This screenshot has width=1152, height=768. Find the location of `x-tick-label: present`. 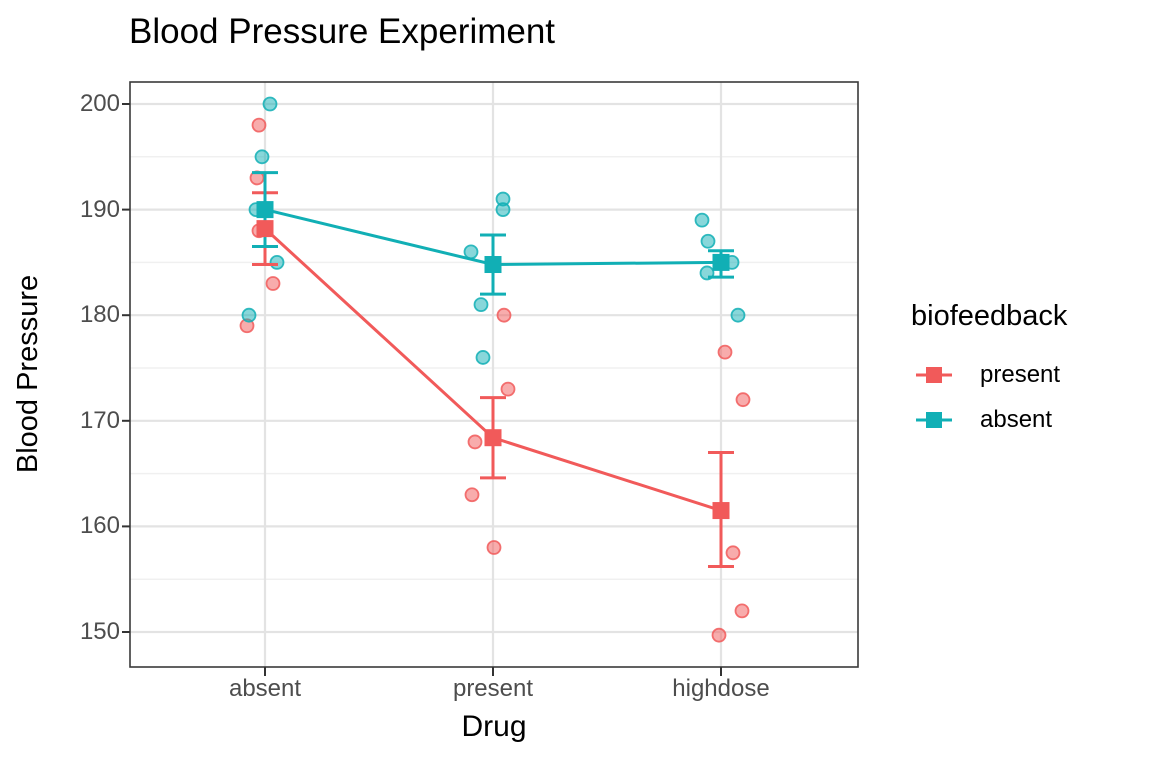

x-tick-label: present is located at coordinates (493, 688).